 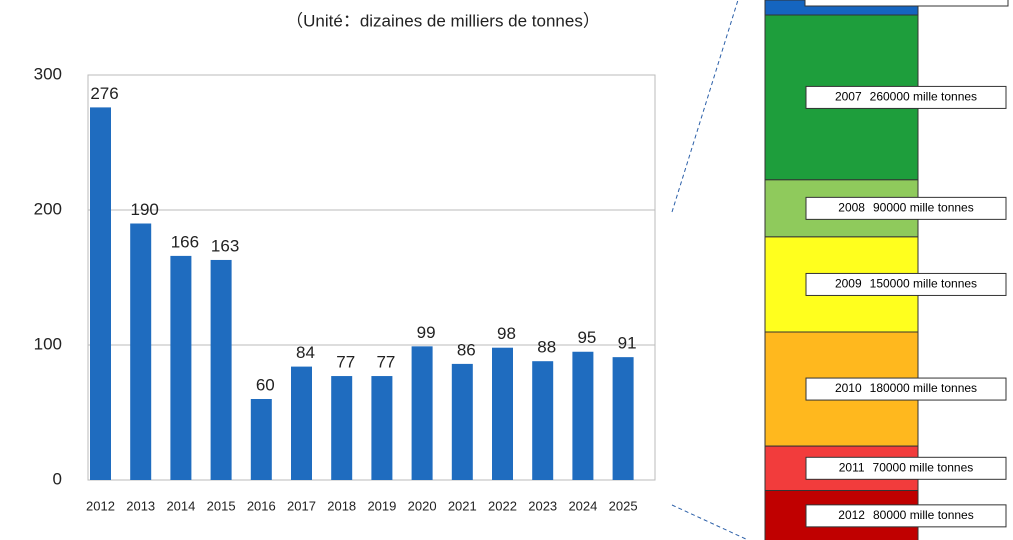 I want to click on segment-year: 2008, so click(x=851, y=208).